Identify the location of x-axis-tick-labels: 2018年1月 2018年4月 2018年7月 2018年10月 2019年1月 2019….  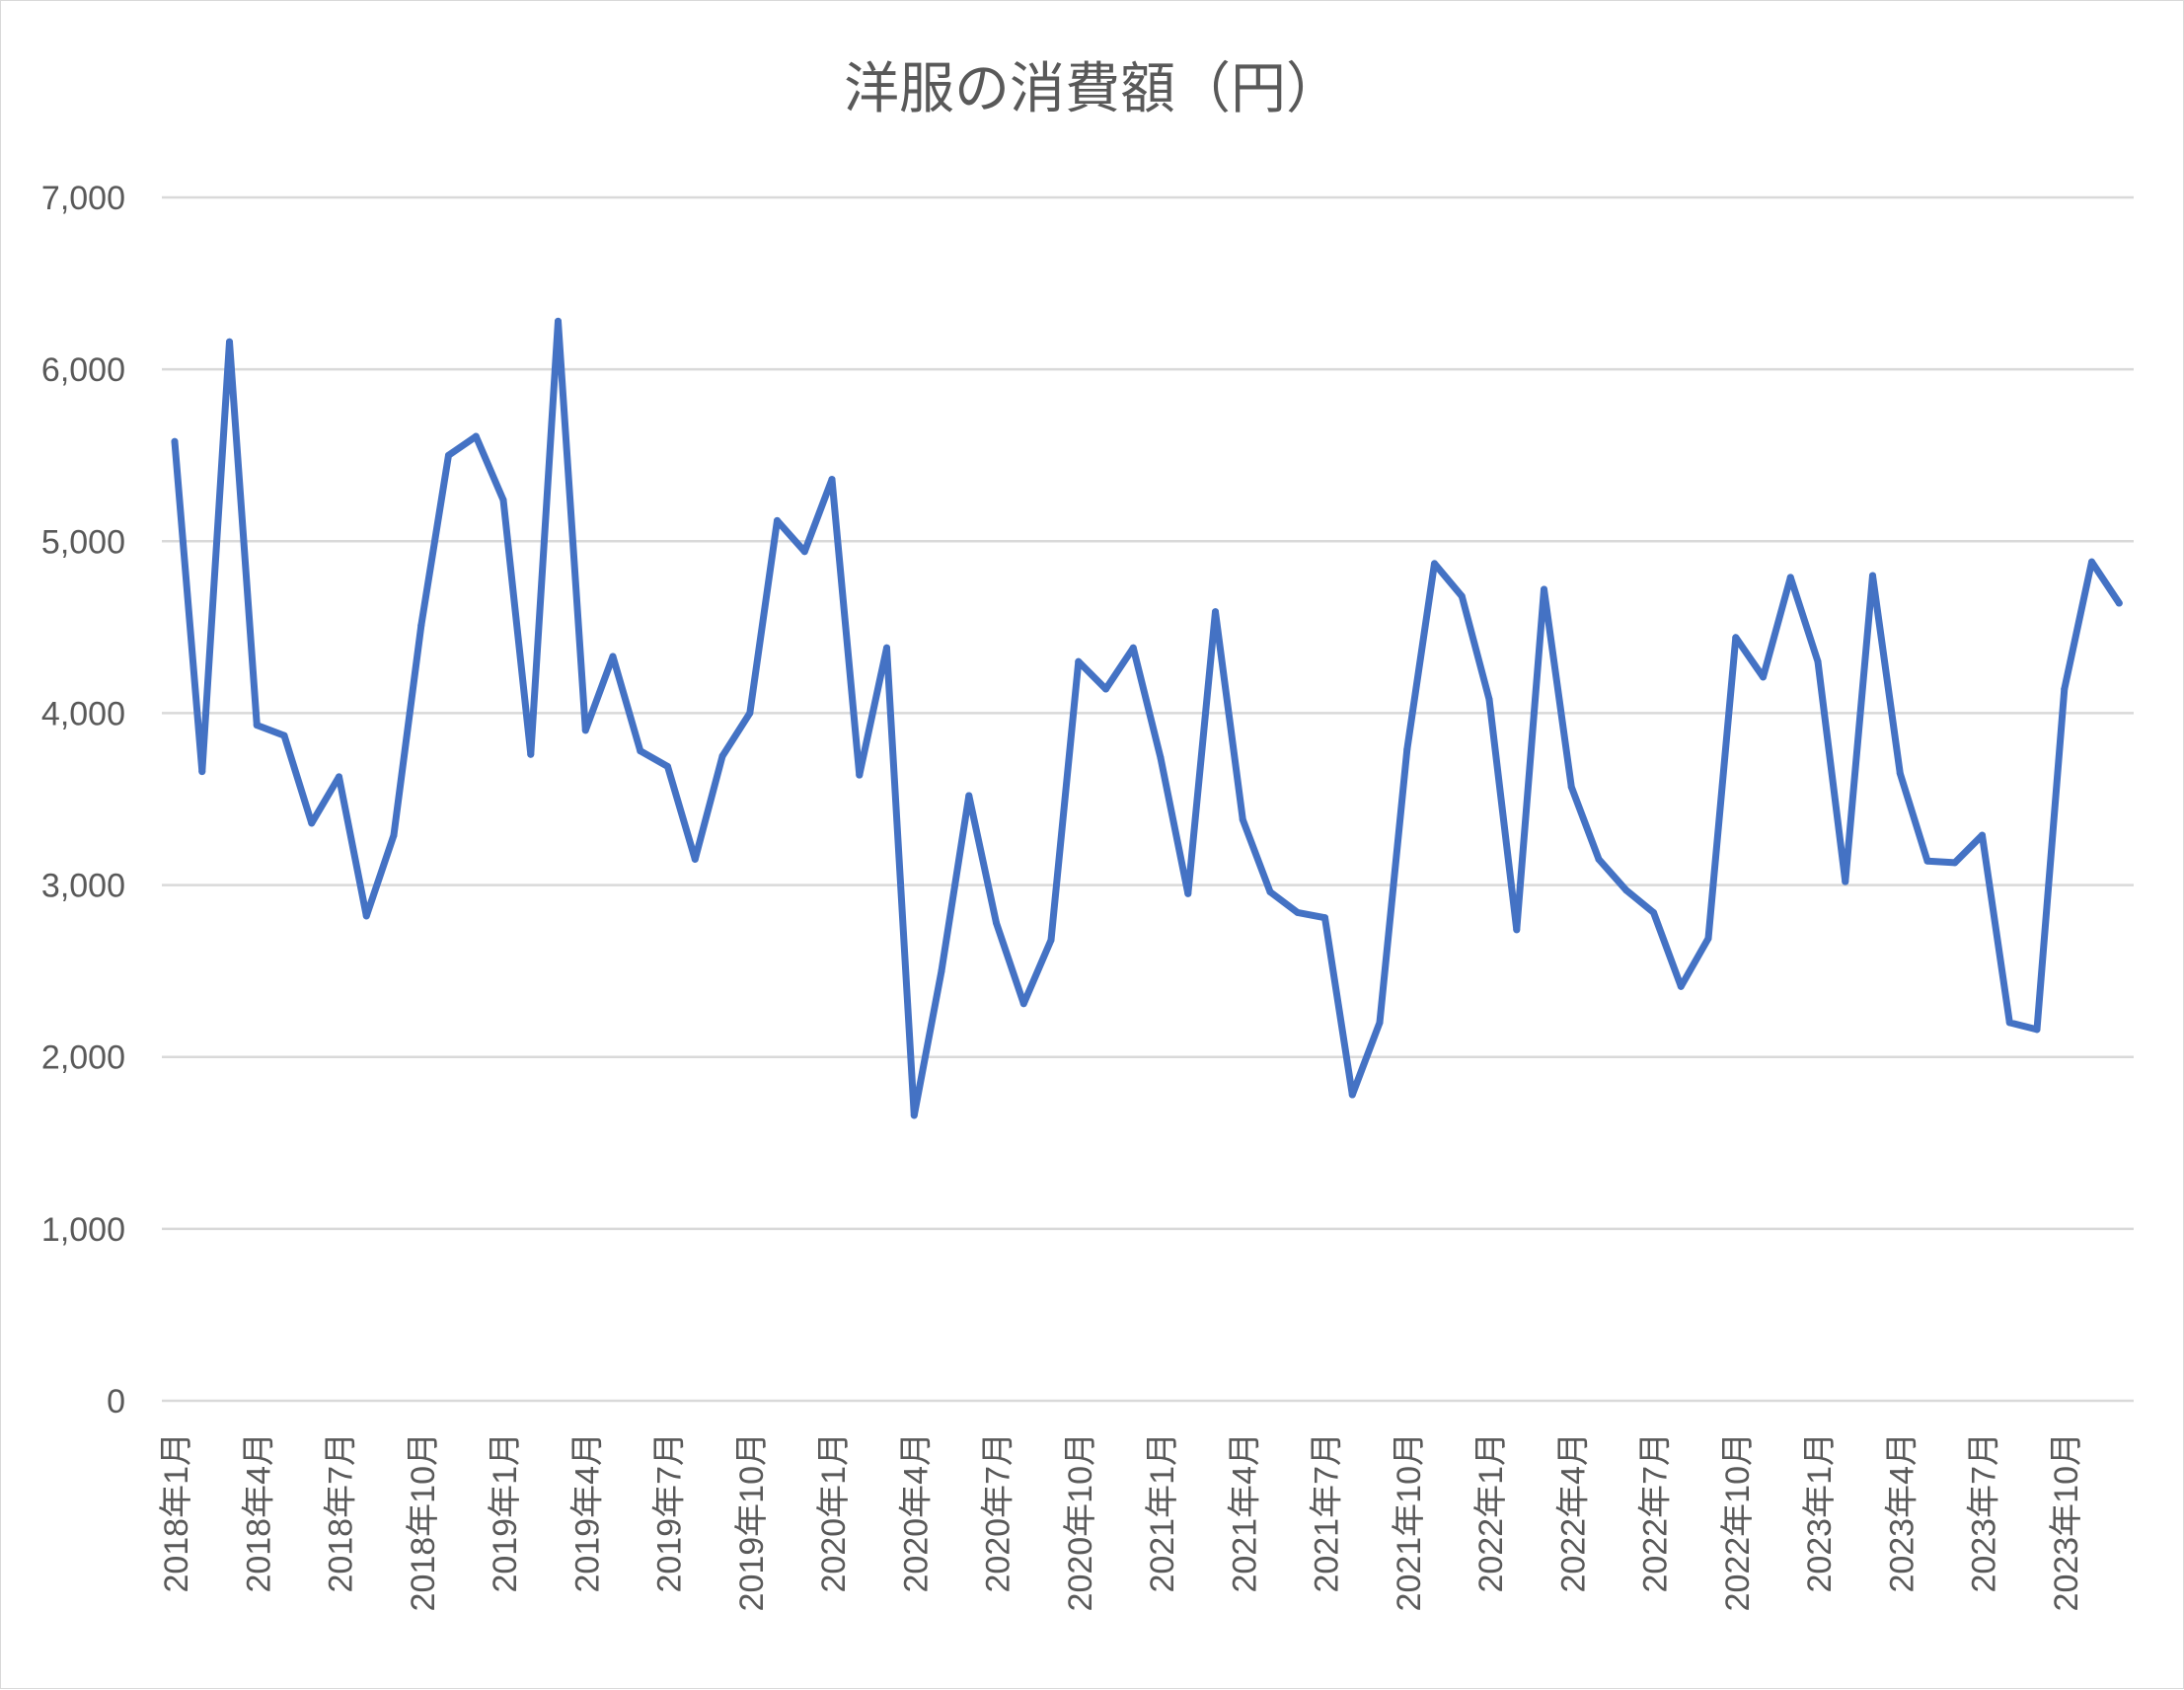
(1121, 1521).